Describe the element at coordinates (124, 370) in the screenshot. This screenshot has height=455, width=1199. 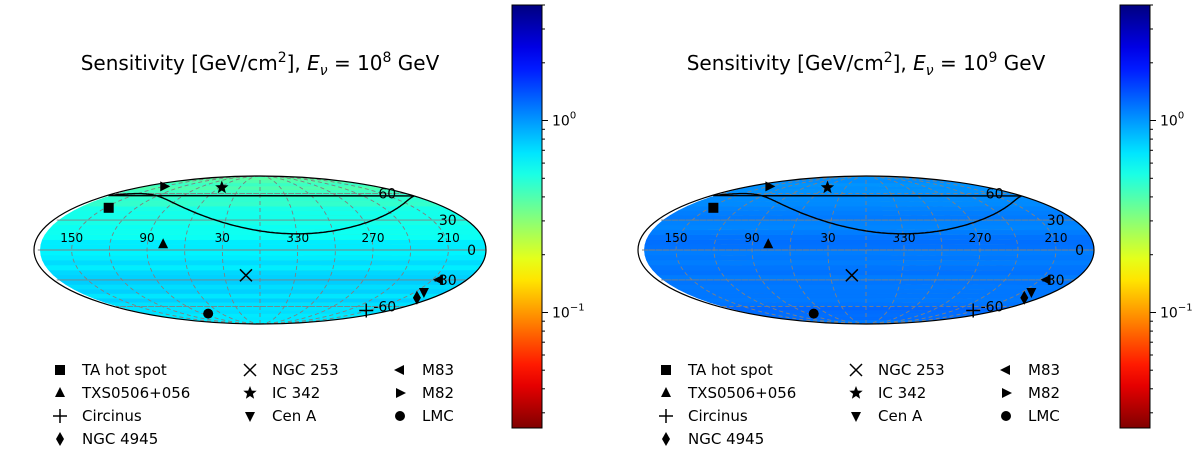
I see `legend-label: TA hot spot` at that location.